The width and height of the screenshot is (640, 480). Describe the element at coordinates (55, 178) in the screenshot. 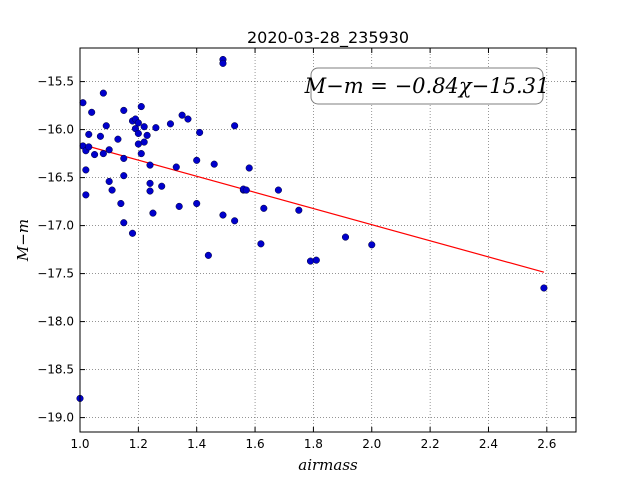

I see `y-tick-label: −16.5` at that location.